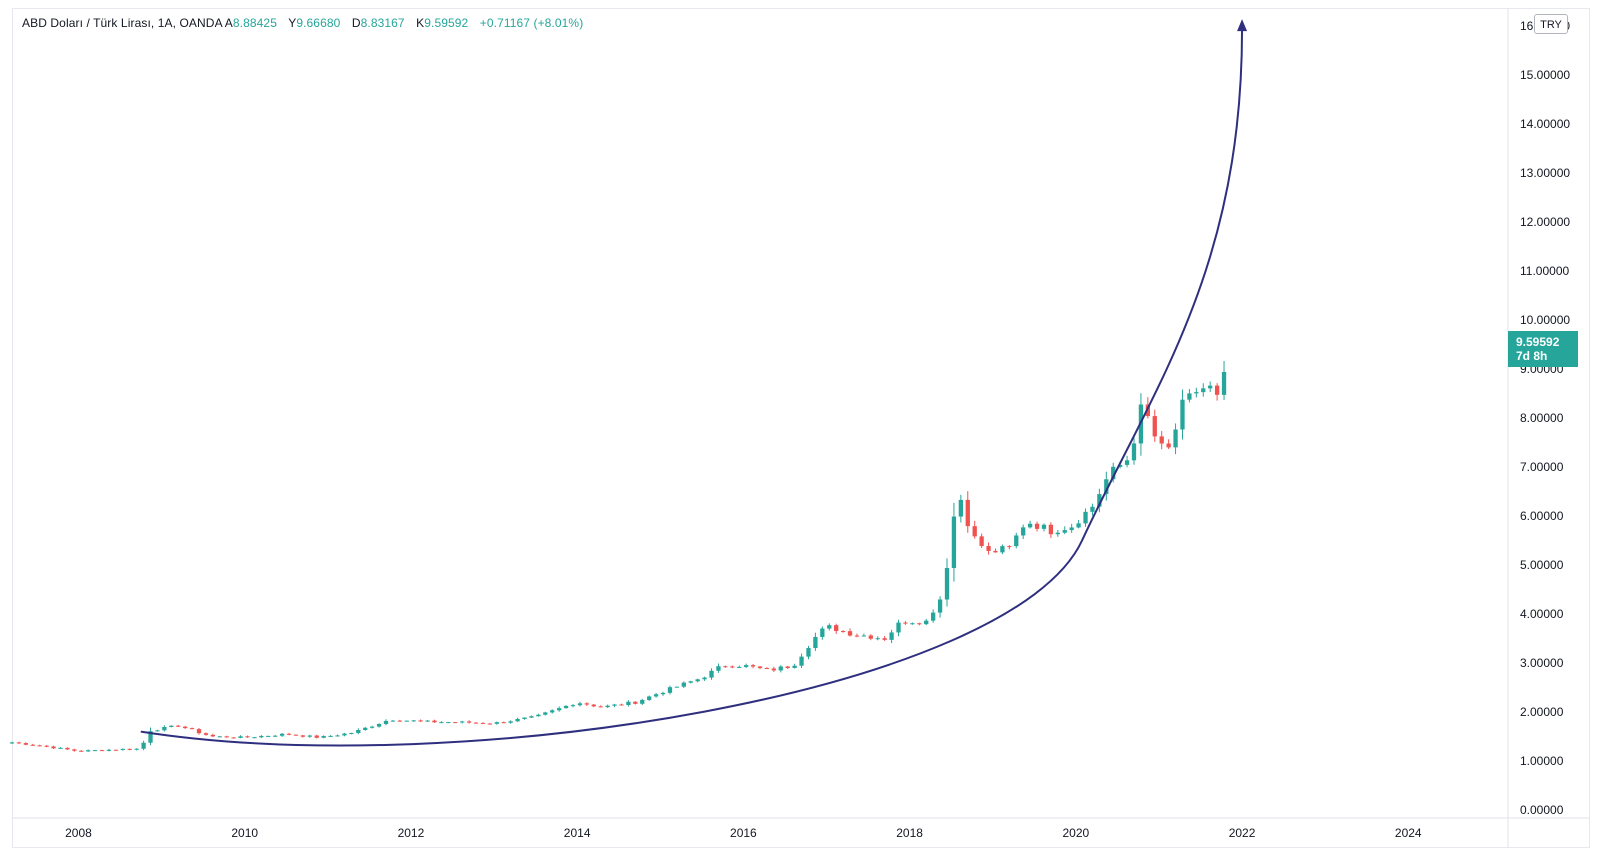 The height and width of the screenshot is (853, 1600). Describe the element at coordinates (1542, 712) in the screenshot. I see `y-tick-label: 2.00000` at that location.